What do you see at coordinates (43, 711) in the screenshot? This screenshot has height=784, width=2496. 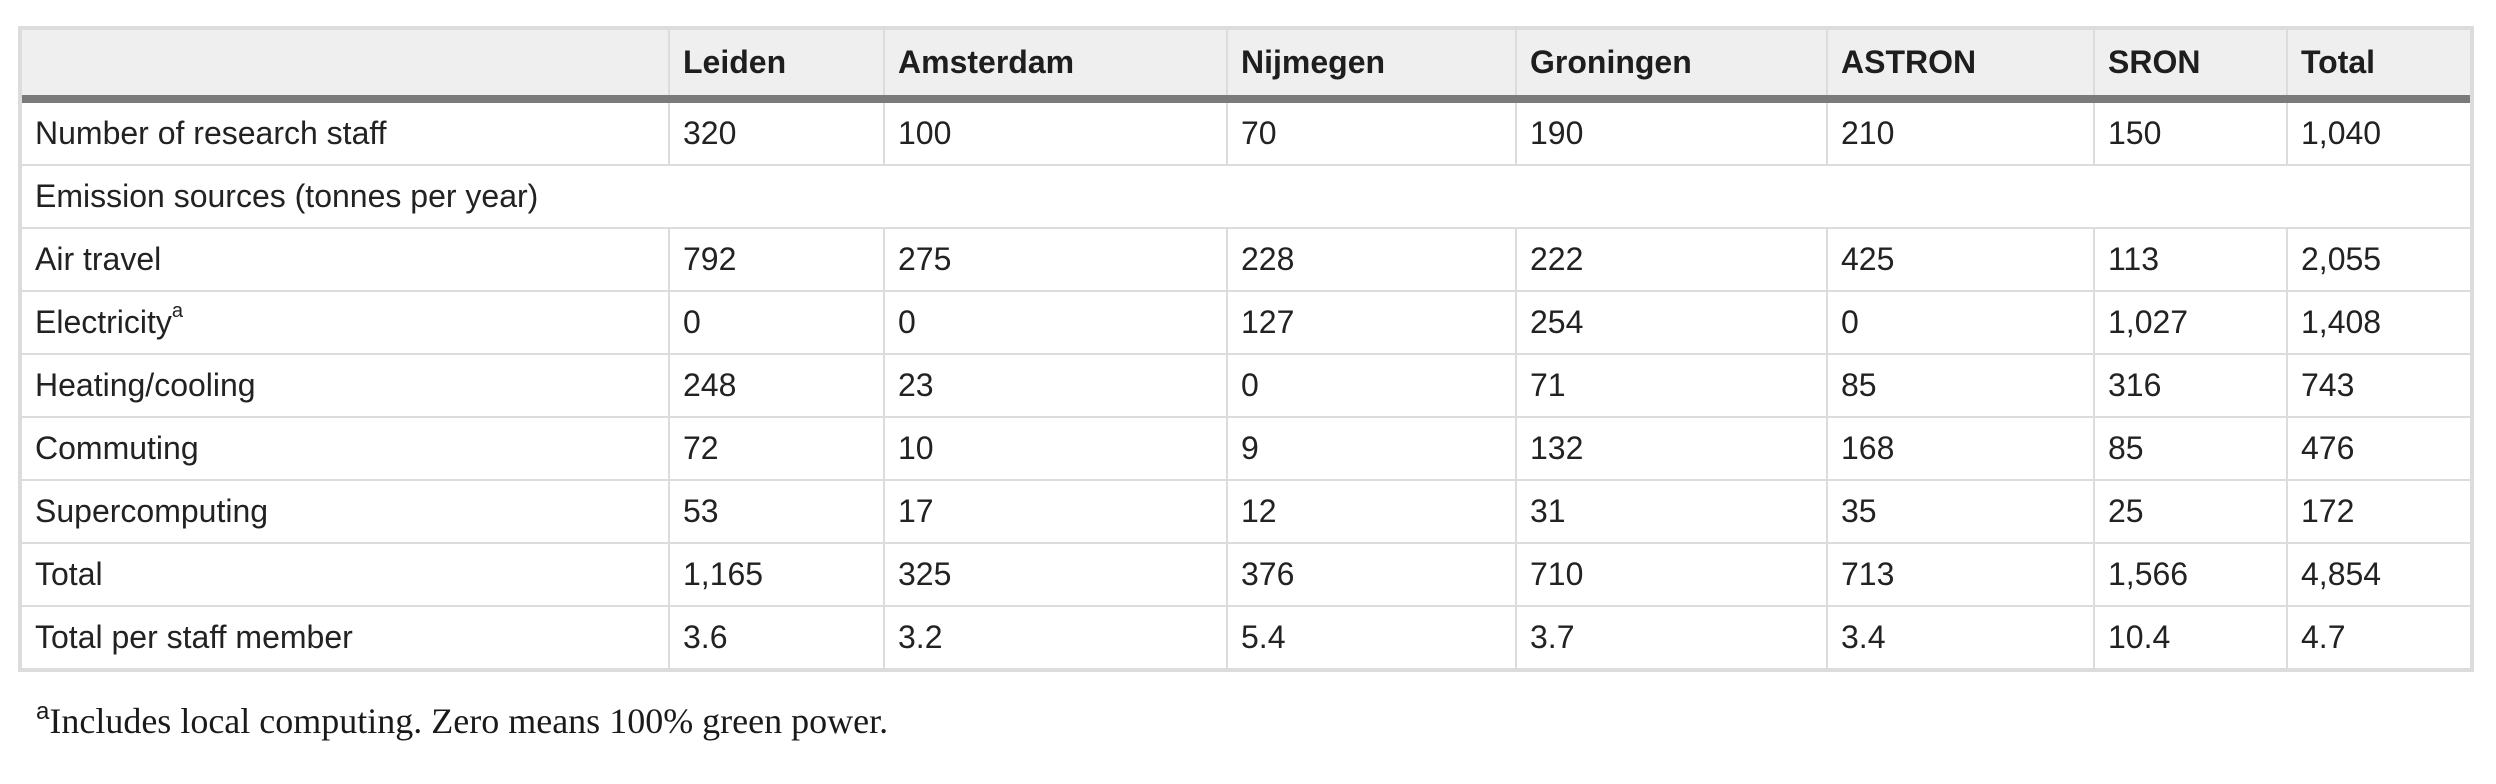 I see `footnote-marker: a` at bounding box center [43, 711].